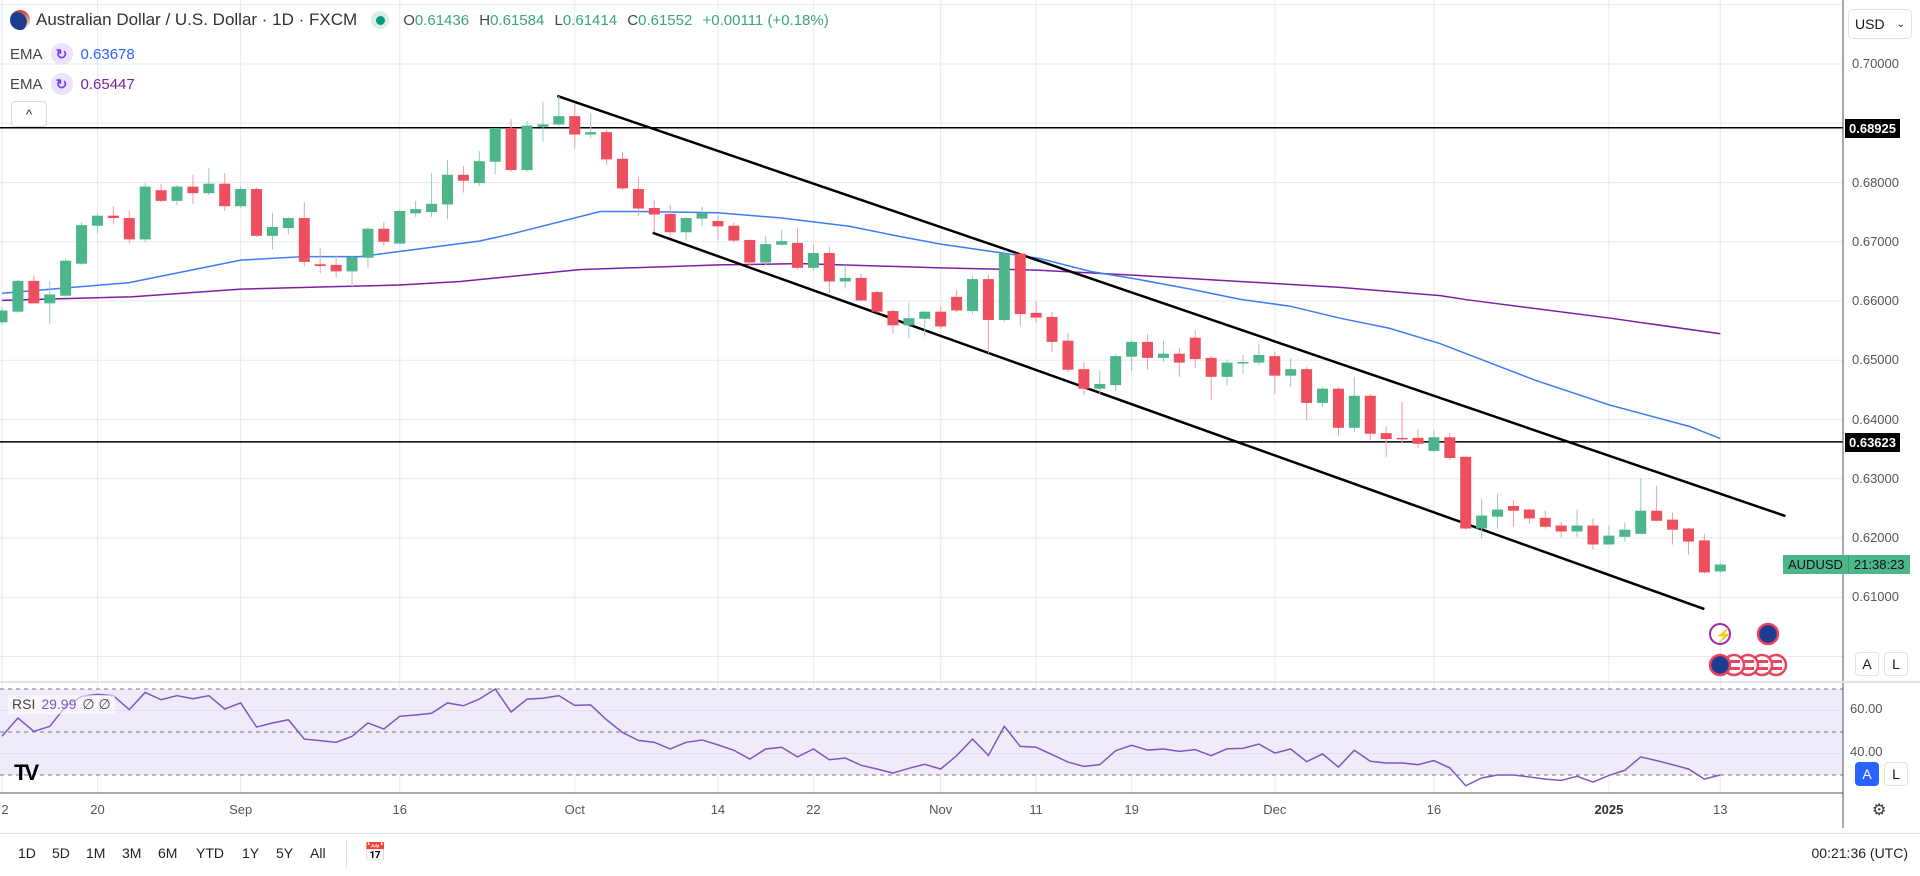  I want to click on range-button-1m: 1M, so click(96, 853).